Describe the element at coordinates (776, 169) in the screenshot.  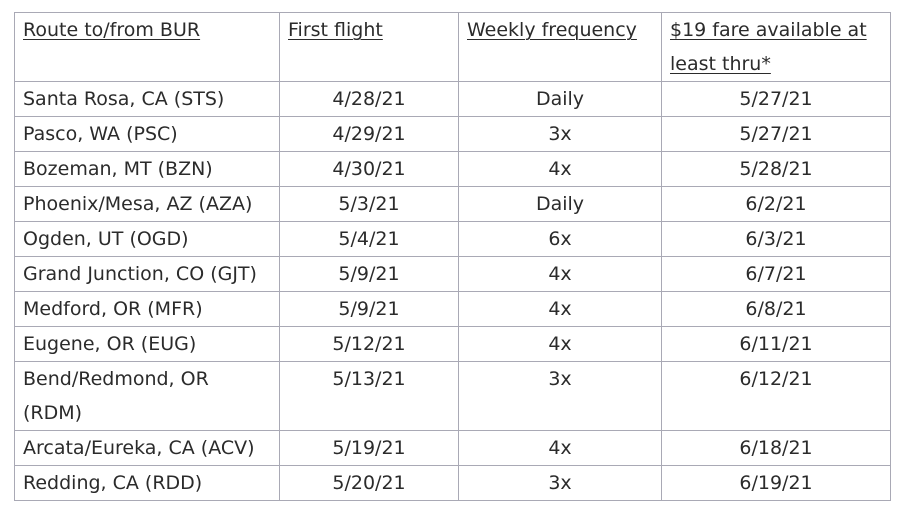
I see `cell-fare-thru: 5/28/21` at that location.